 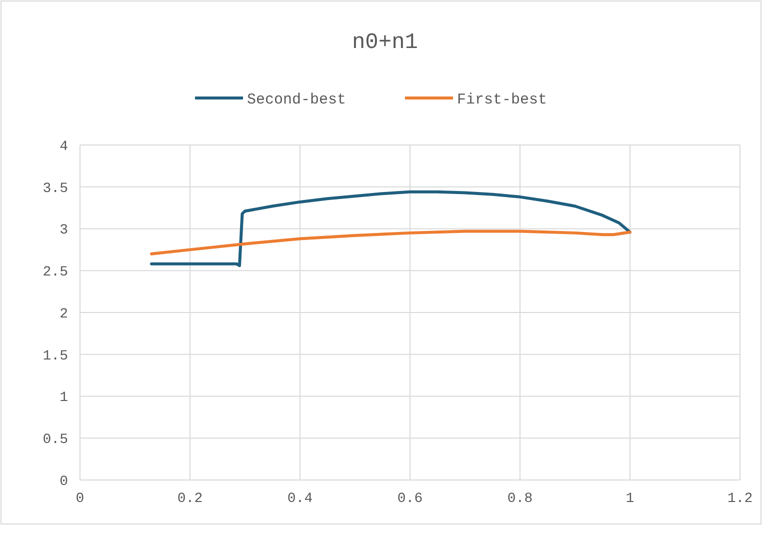 What do you see at coordinates (55, 272) in the screenshot?
I see `y-tick-label: 2.5` at bounding box center [55, 272].